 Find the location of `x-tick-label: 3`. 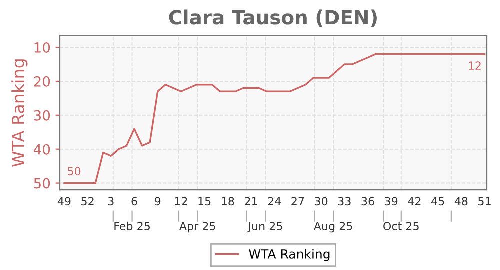

x-tick-label: 3 is located at coordinates (111, 201).